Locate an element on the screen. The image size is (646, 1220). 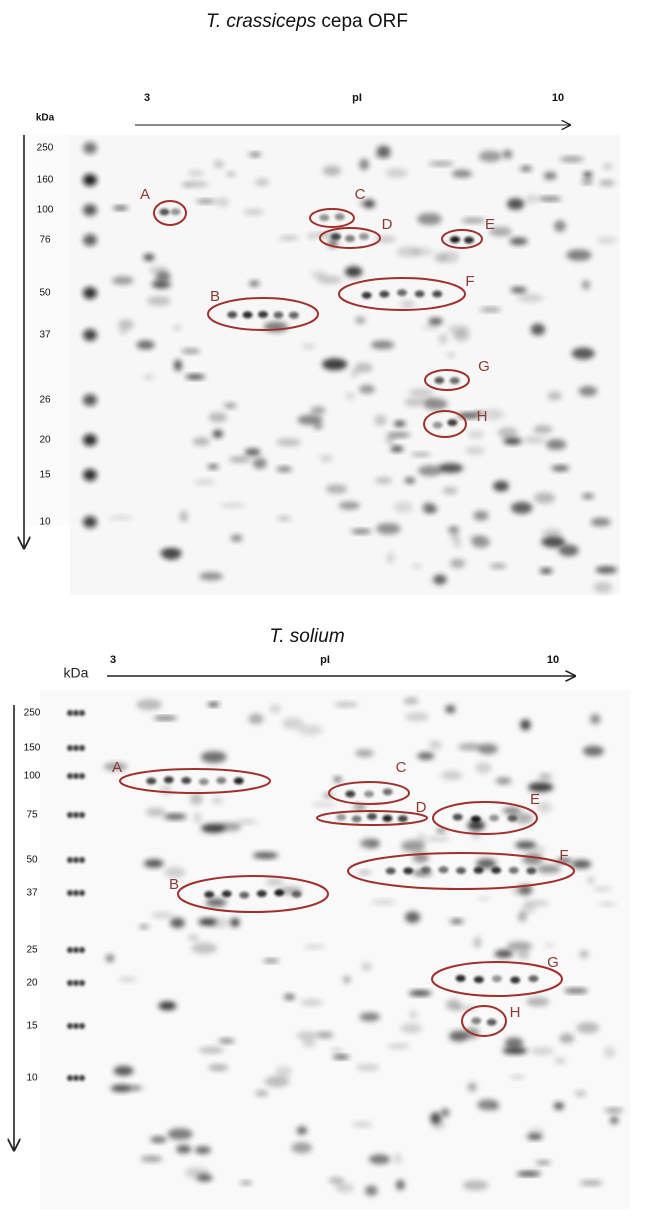
mw-label: 250 is located at coordinates (45, 148).